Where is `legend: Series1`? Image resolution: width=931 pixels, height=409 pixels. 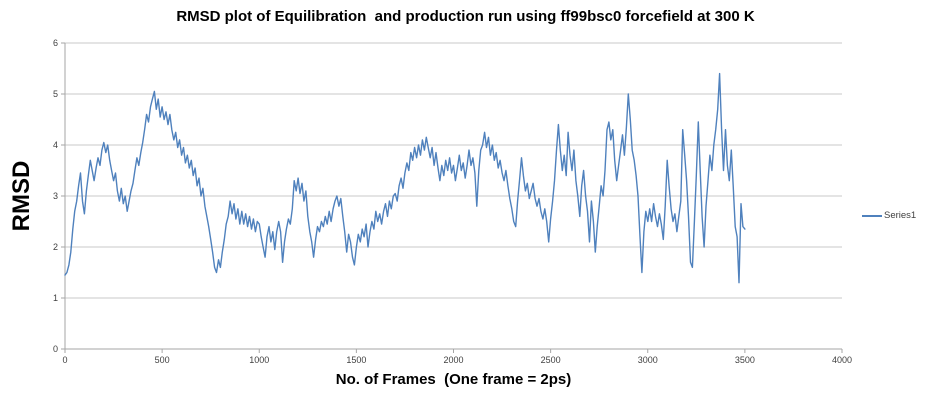
legend: Series1 is located at coordinates (889, 215).